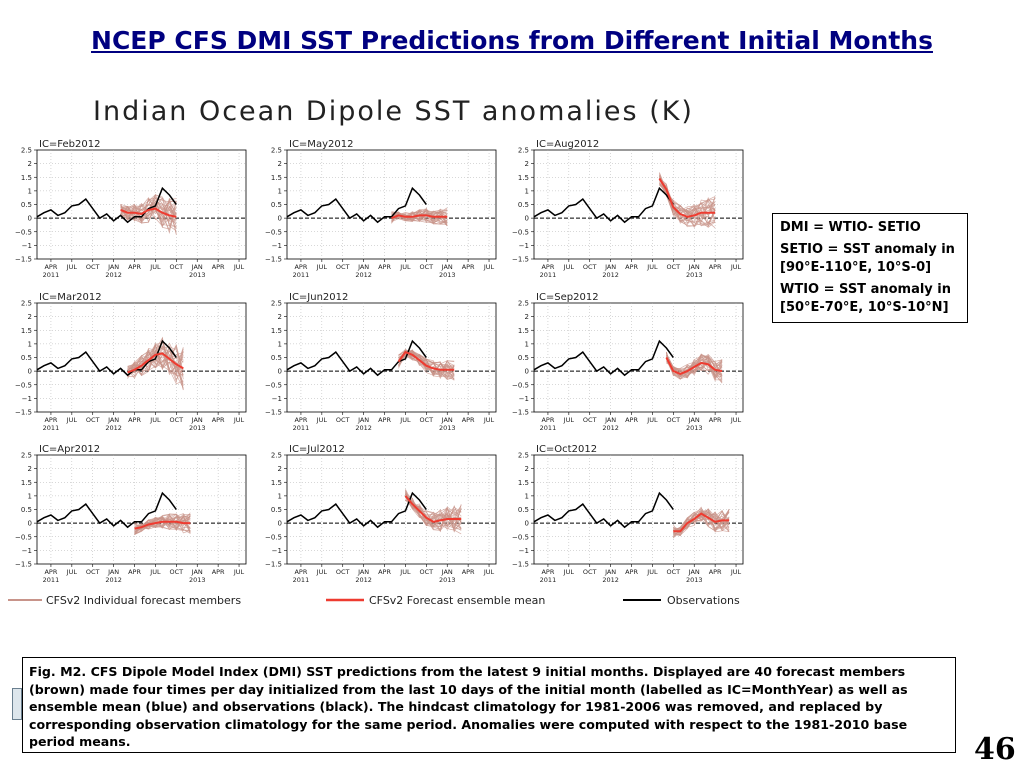 This screenshot has width=1024, height=768. Describe the element at coordinates (70, 297) in the screenshot. I see `panel-ic-label: IC=Mar2012` at that location.